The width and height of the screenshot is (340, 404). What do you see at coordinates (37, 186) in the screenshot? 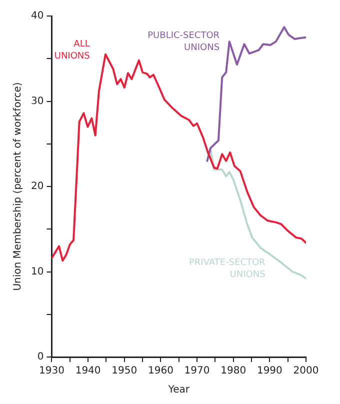
I see `y-tick-label: 20` at bounding box center [37, 186].